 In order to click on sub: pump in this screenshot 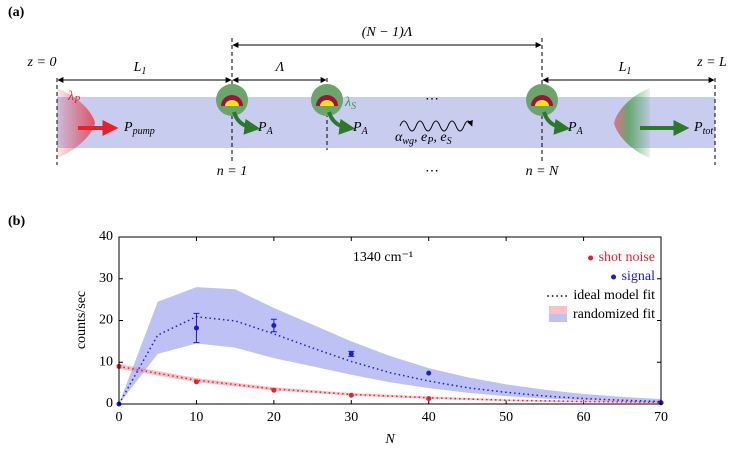, I will do `click(143, 131)`.